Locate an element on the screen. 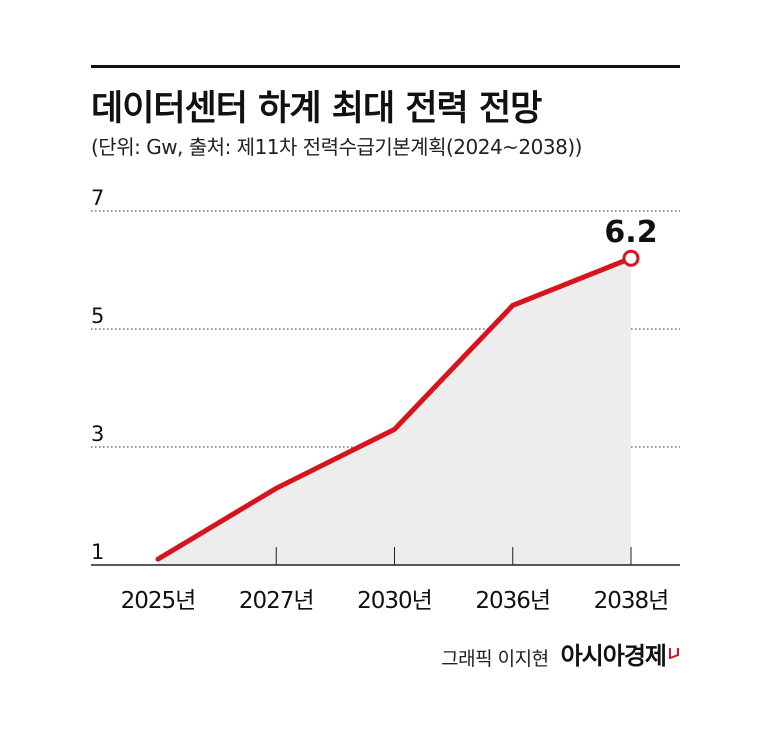 The image size is (769, 734). y-tick-label: 3 is located at coordinates (97, 434).